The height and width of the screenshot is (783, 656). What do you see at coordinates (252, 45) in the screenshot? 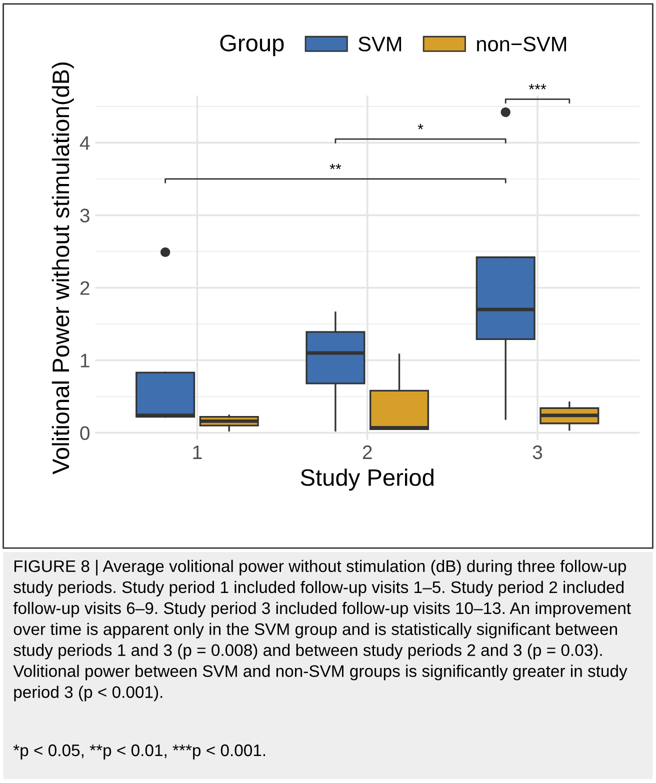
I see `legend-title: Group` at bounding box center [252, 45].